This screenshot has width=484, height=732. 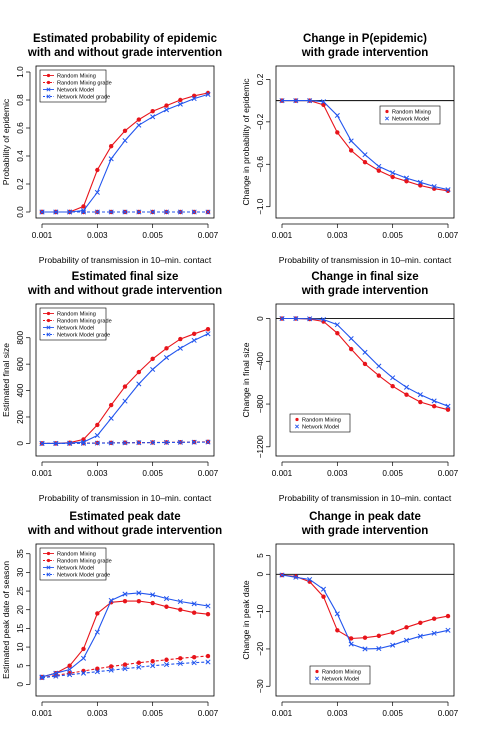 I want to click on y-tick-label: 0.8, so click(x=20, y=100).